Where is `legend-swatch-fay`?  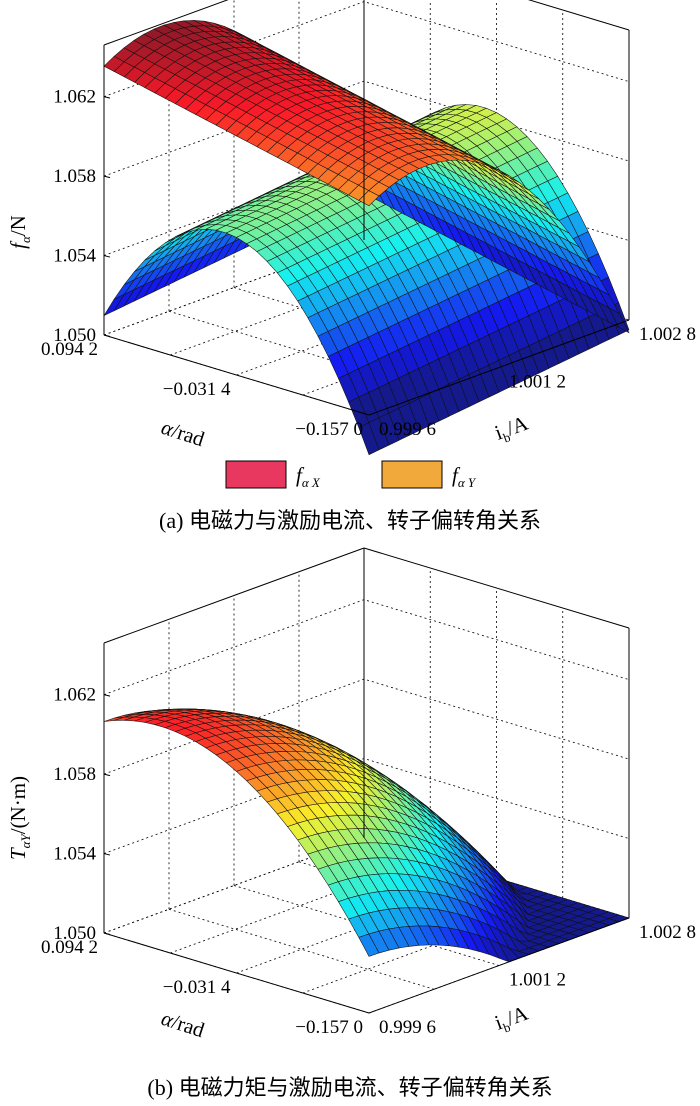
legend-swatch-fay is located at coordinates (412, 474).